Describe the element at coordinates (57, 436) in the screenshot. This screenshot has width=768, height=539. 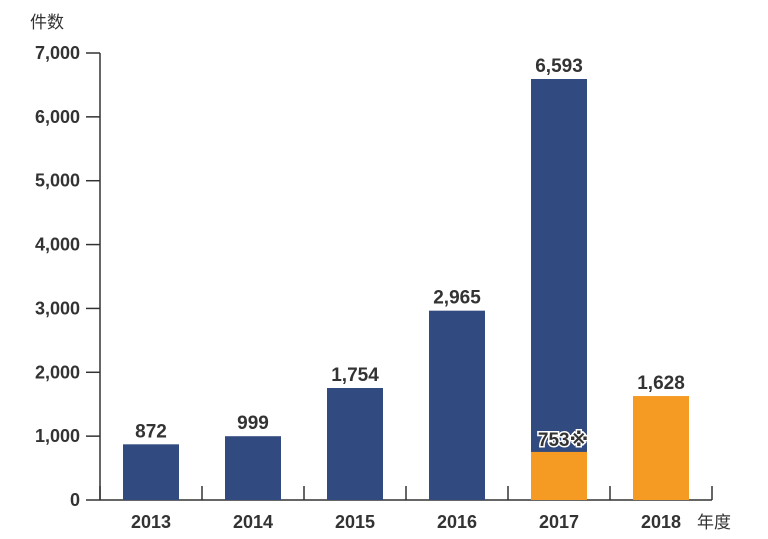
I see `y-tick-label: 1,000` at that location.